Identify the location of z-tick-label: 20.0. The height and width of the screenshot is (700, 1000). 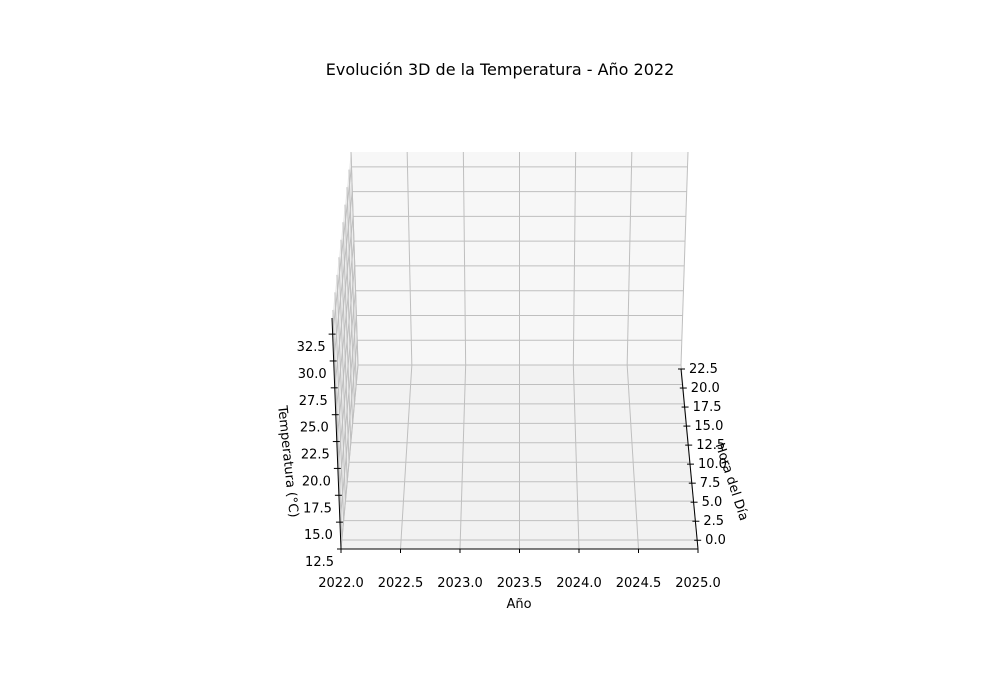
(316, 481).